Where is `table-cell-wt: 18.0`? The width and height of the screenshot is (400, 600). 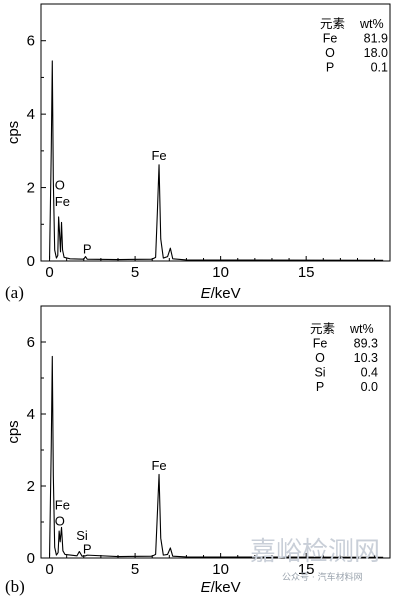 table-cell-wt: 18.0 is located at coordinates (376, 53).